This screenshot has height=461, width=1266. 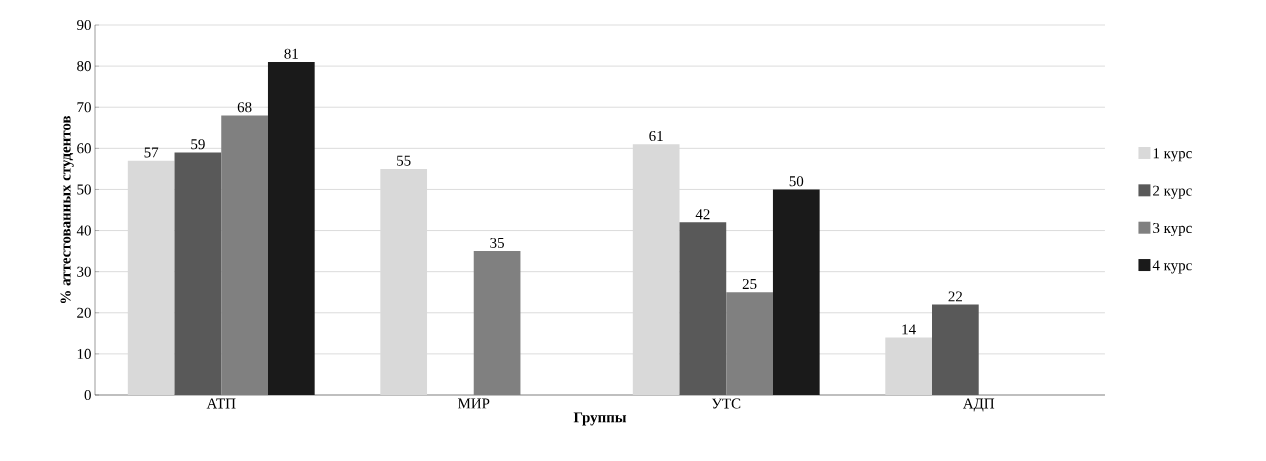 I want to click on data-label: 61, so click(x=656, y=136).